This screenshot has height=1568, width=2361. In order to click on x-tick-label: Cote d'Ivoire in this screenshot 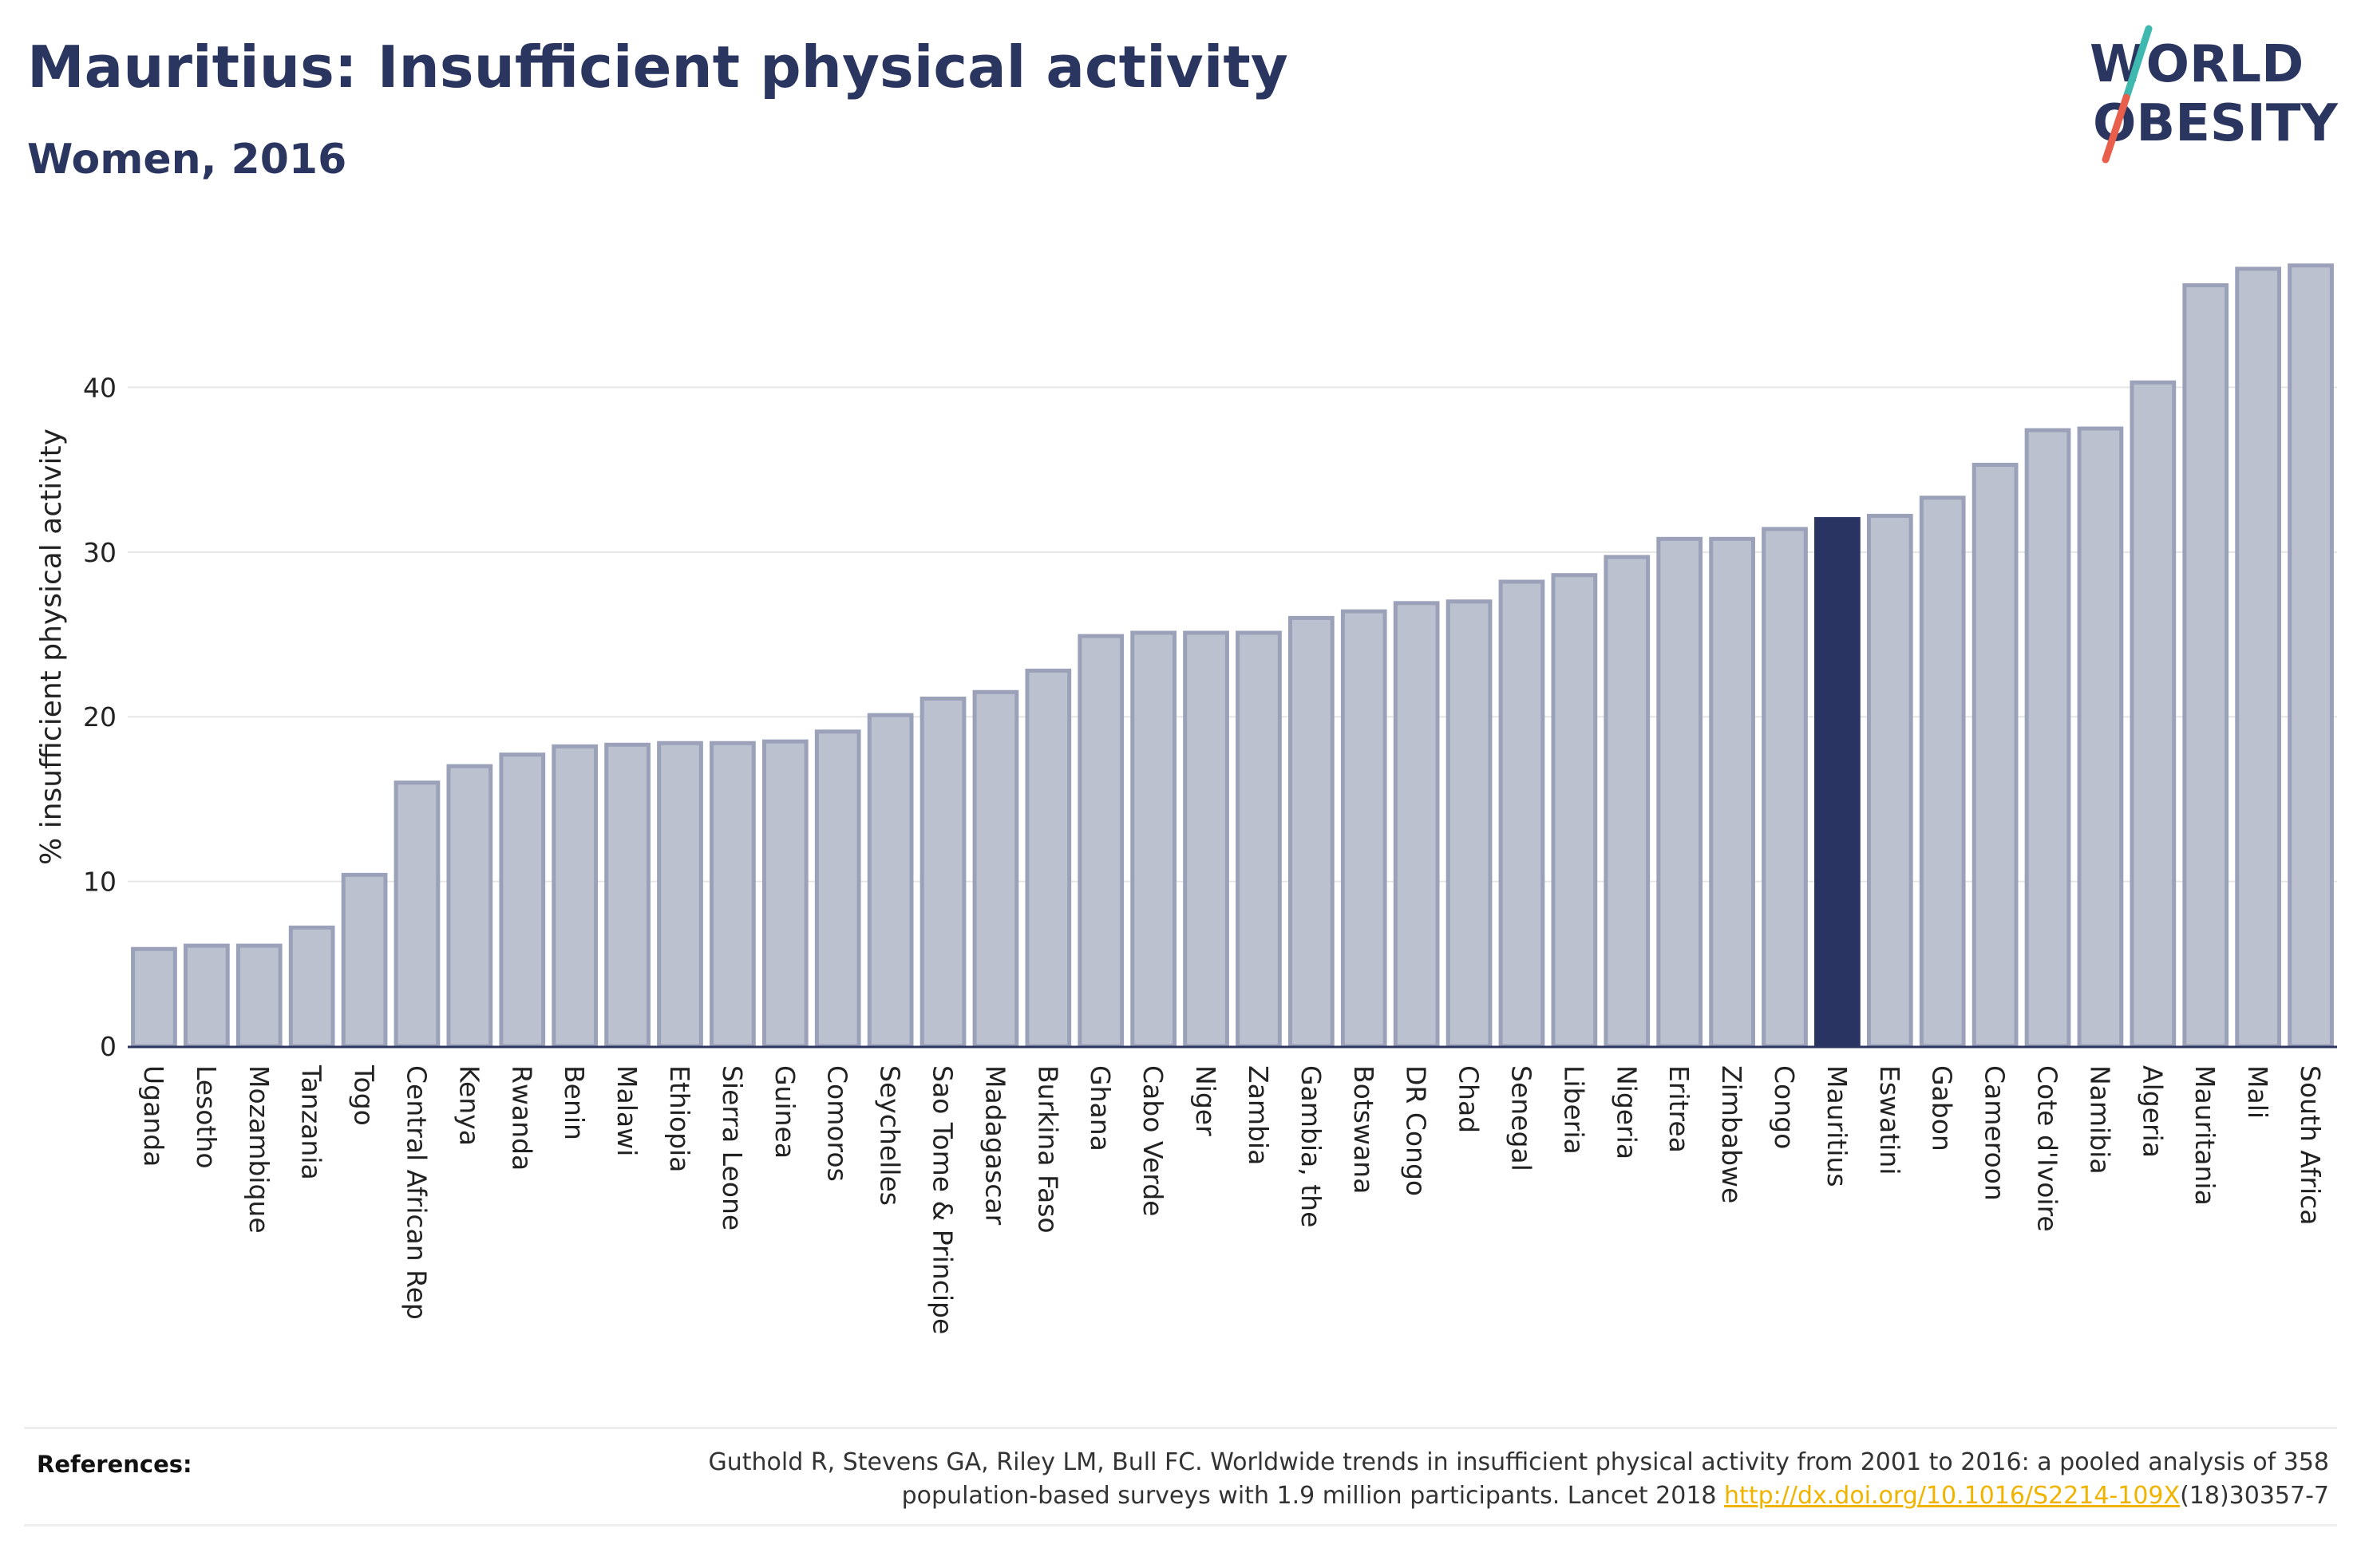, I will do `click(2047, 1148)`.